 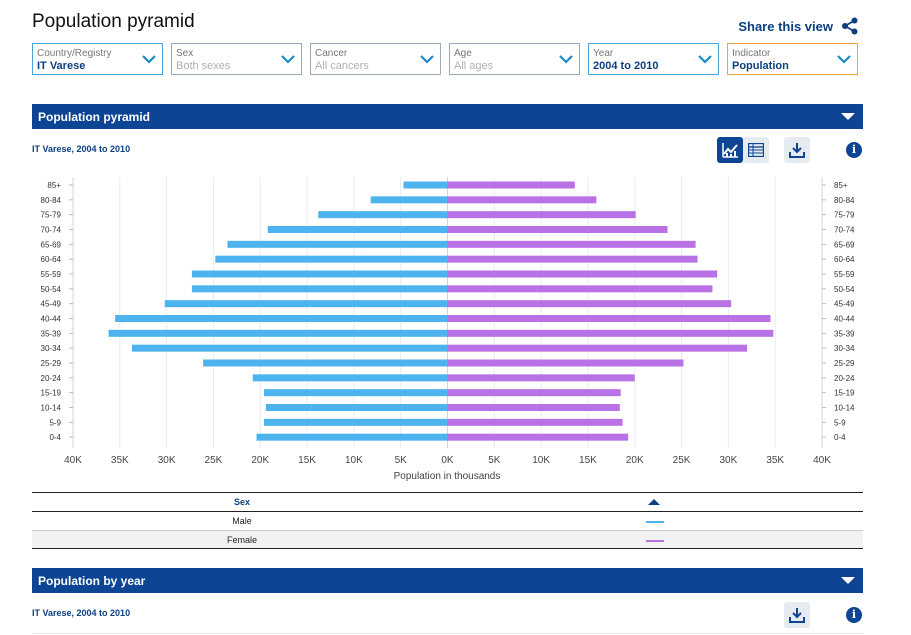 I want to click on divider, so click(x=447, y=633).